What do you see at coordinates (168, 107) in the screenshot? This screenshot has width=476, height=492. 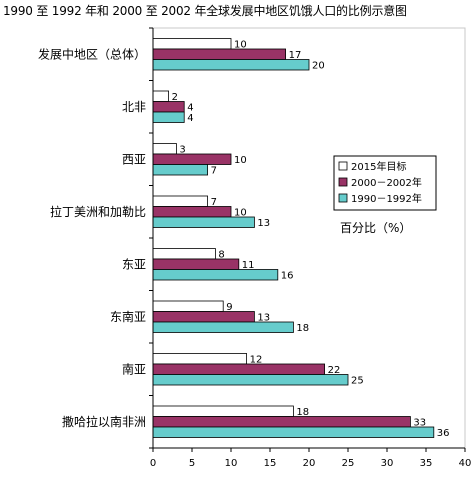 I see `bar-北非-2000-2002年` at bounding box center [168, 107].